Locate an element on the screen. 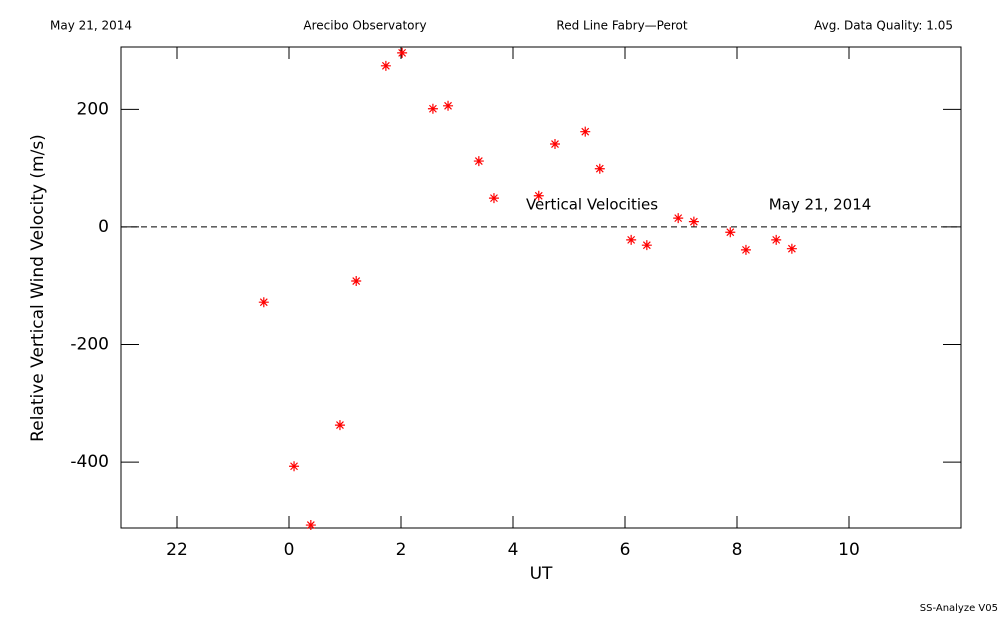 The image size is (1000, 625). x-tick-label: 8 is located at coordinates (737, 550).